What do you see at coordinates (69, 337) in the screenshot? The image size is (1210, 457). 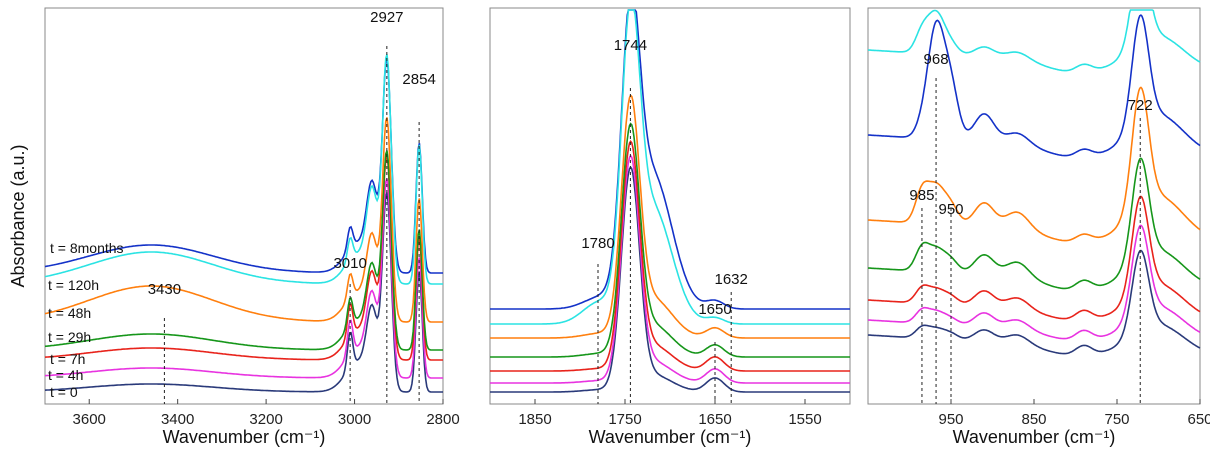 I see `time-label: t = 29h` at bounding box center [69, 337].